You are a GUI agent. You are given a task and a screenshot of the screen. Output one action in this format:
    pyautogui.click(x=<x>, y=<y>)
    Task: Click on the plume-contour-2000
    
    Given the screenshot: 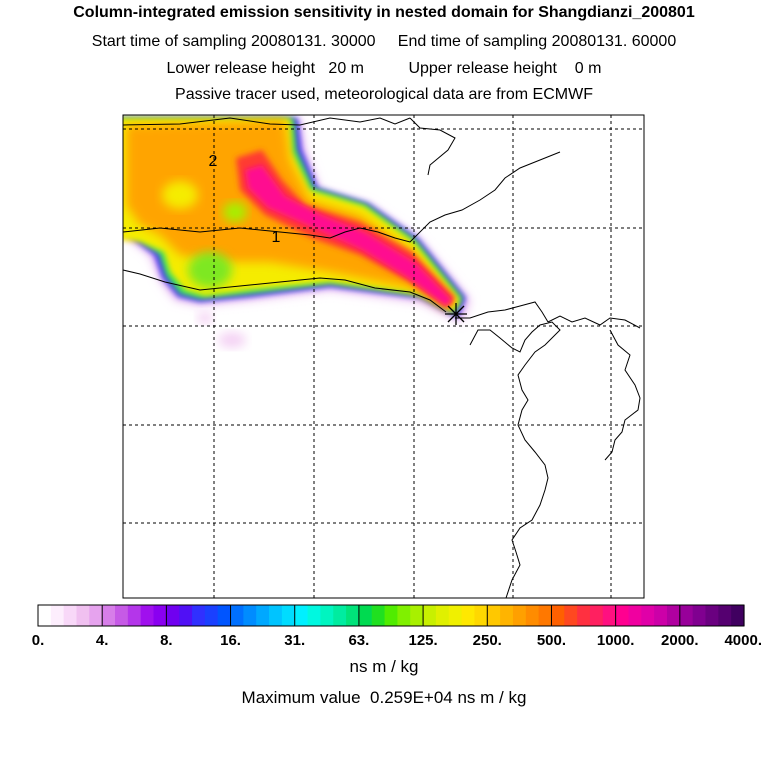 What is the action you would take?
    pyautogui.click(x=348, y=235)
    